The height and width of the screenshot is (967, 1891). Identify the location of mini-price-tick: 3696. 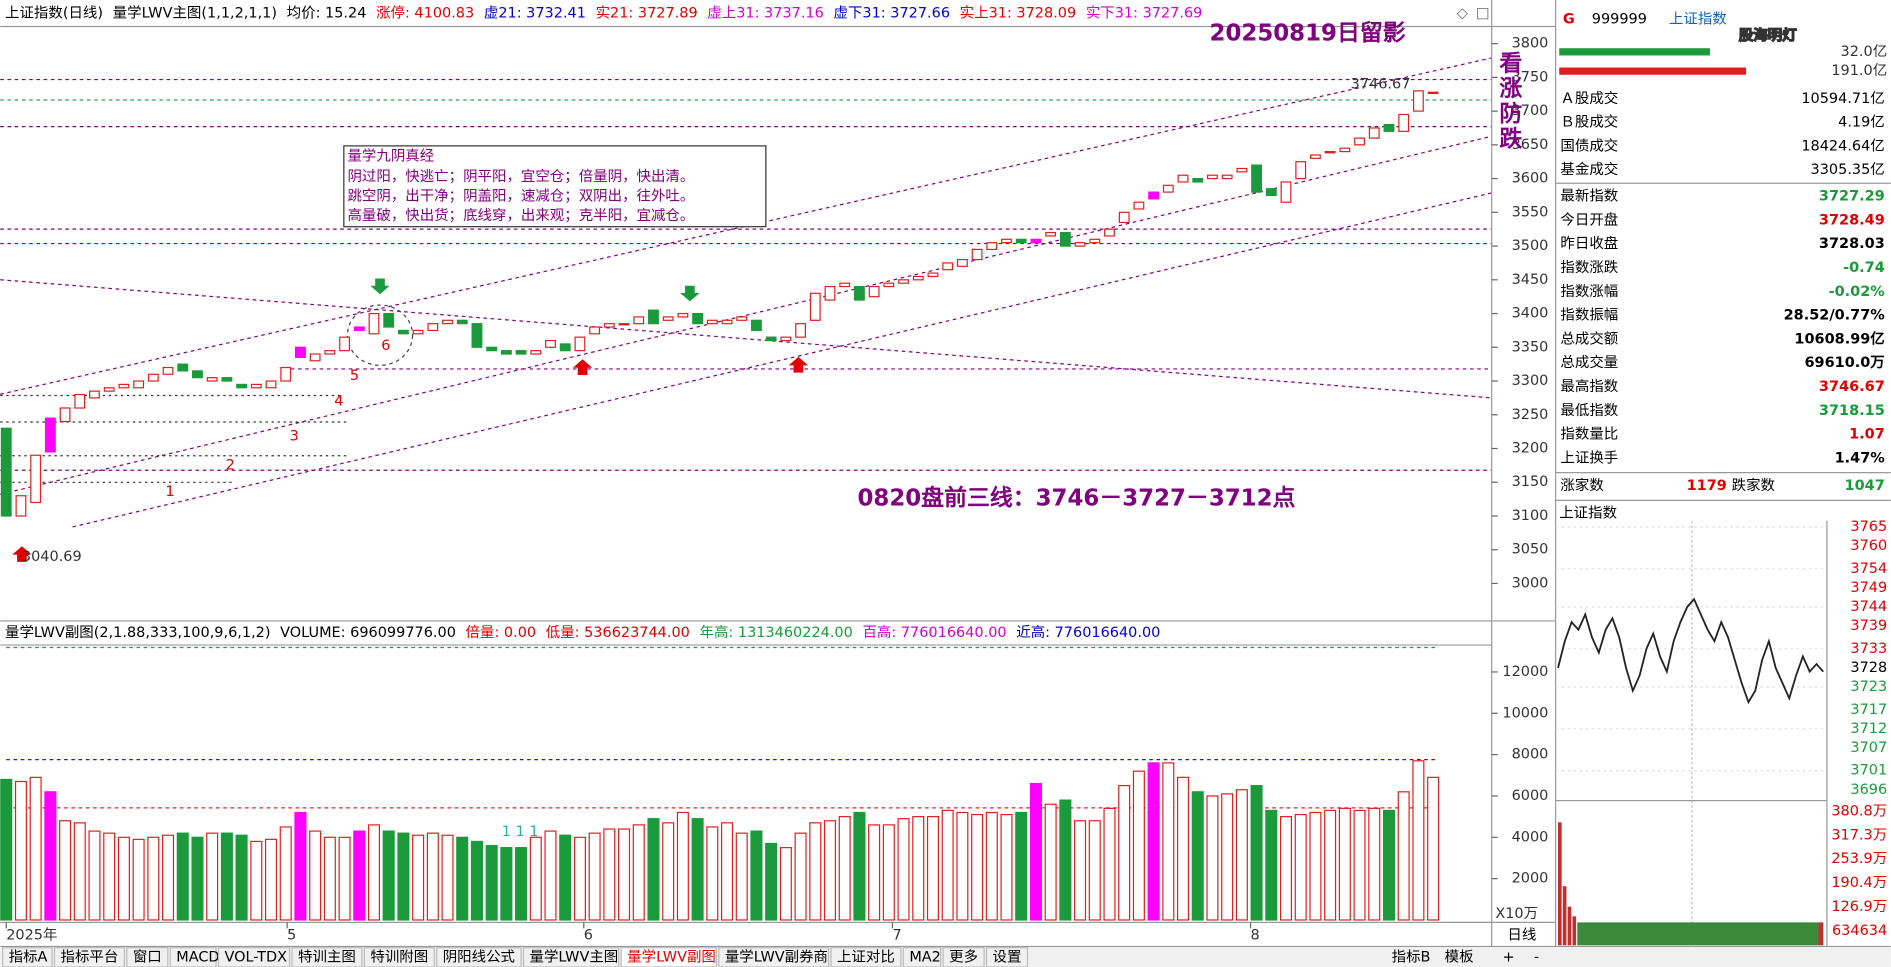
(1868, 790).